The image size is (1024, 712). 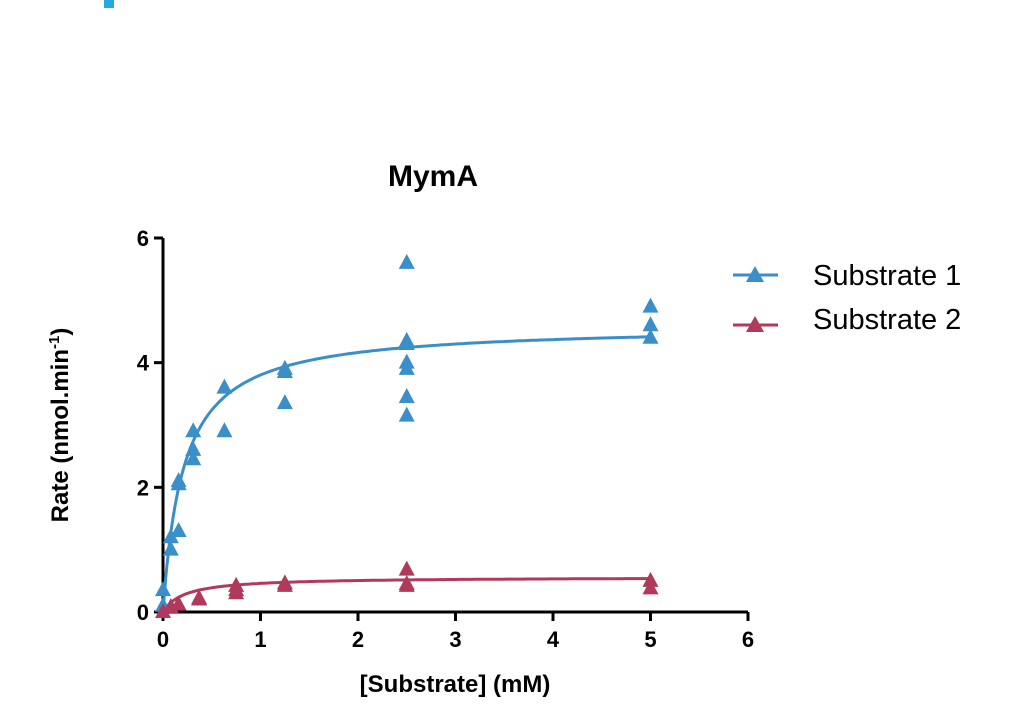 What do you see at coordinates (847, 298) in the screenshot?
I see `legend: Substrate 1 Substrate 2` at bounding box center [847, 298].